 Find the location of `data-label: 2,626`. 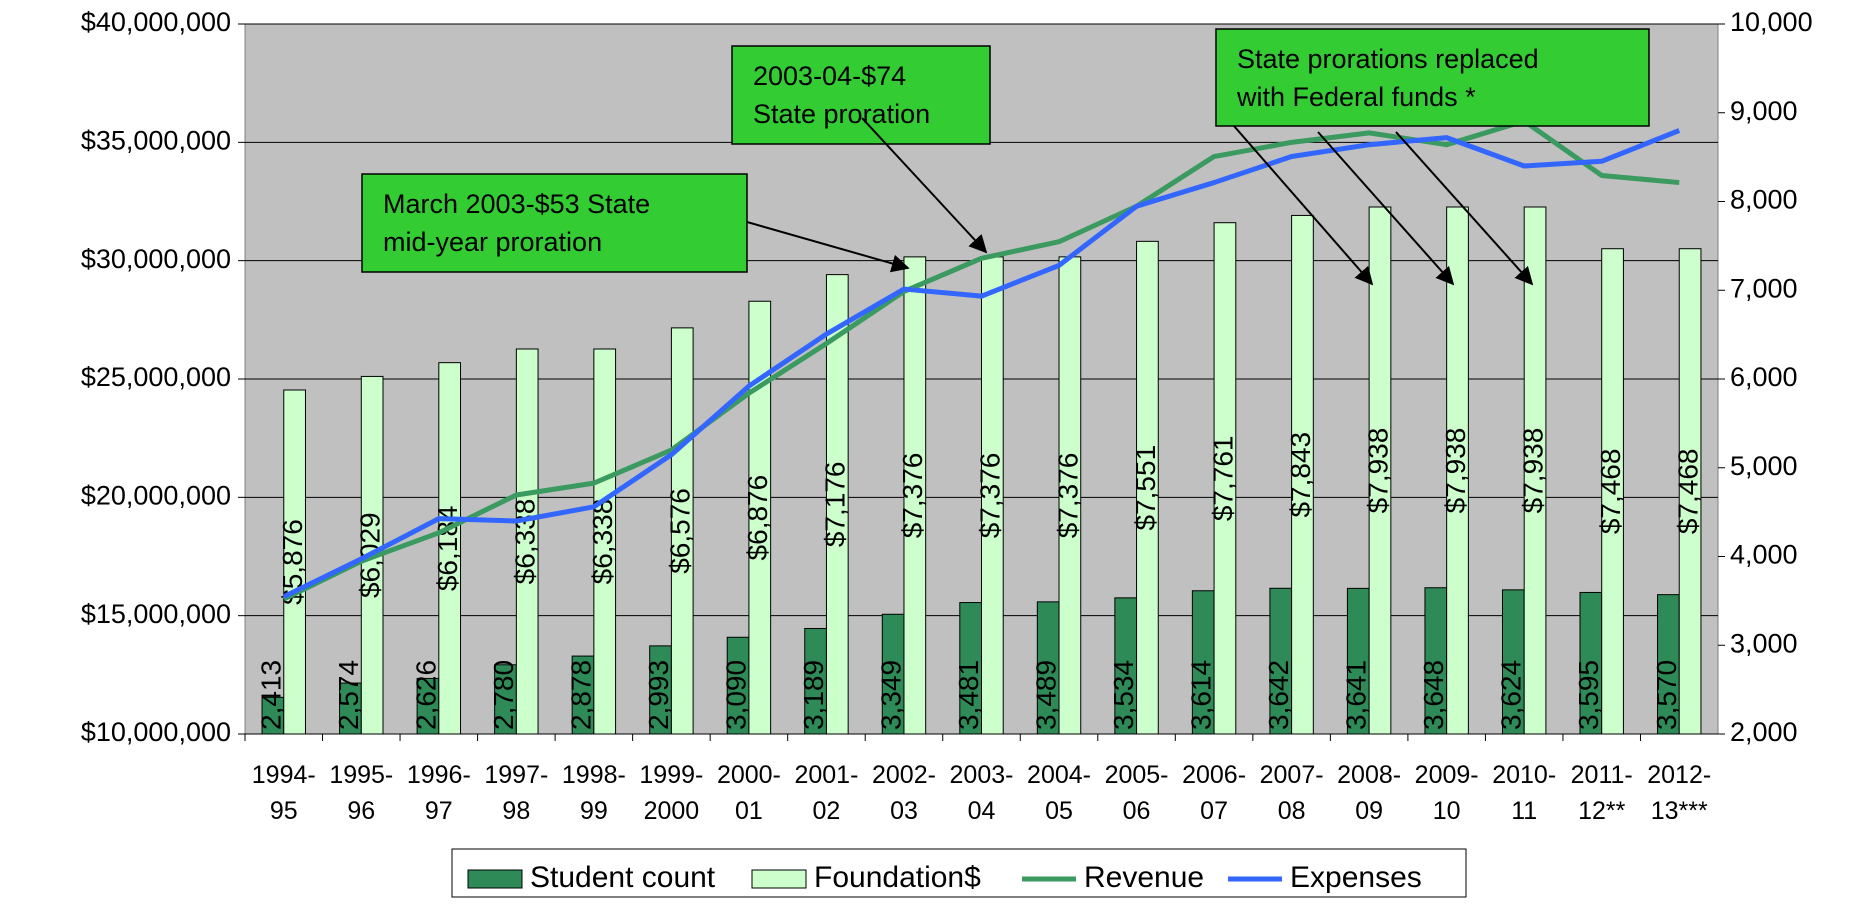

data-label: 2,626 is located at coordinates (425, 695).